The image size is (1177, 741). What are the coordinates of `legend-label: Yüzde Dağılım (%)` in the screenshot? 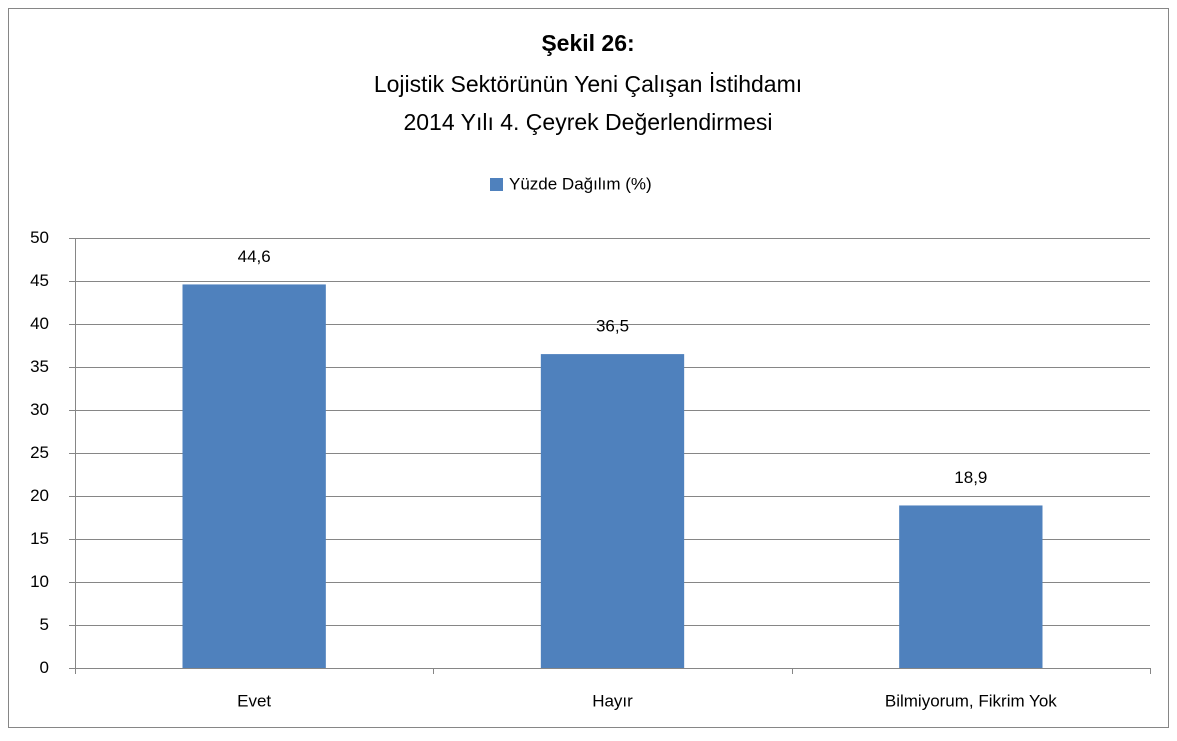 It's located at (580, 183).